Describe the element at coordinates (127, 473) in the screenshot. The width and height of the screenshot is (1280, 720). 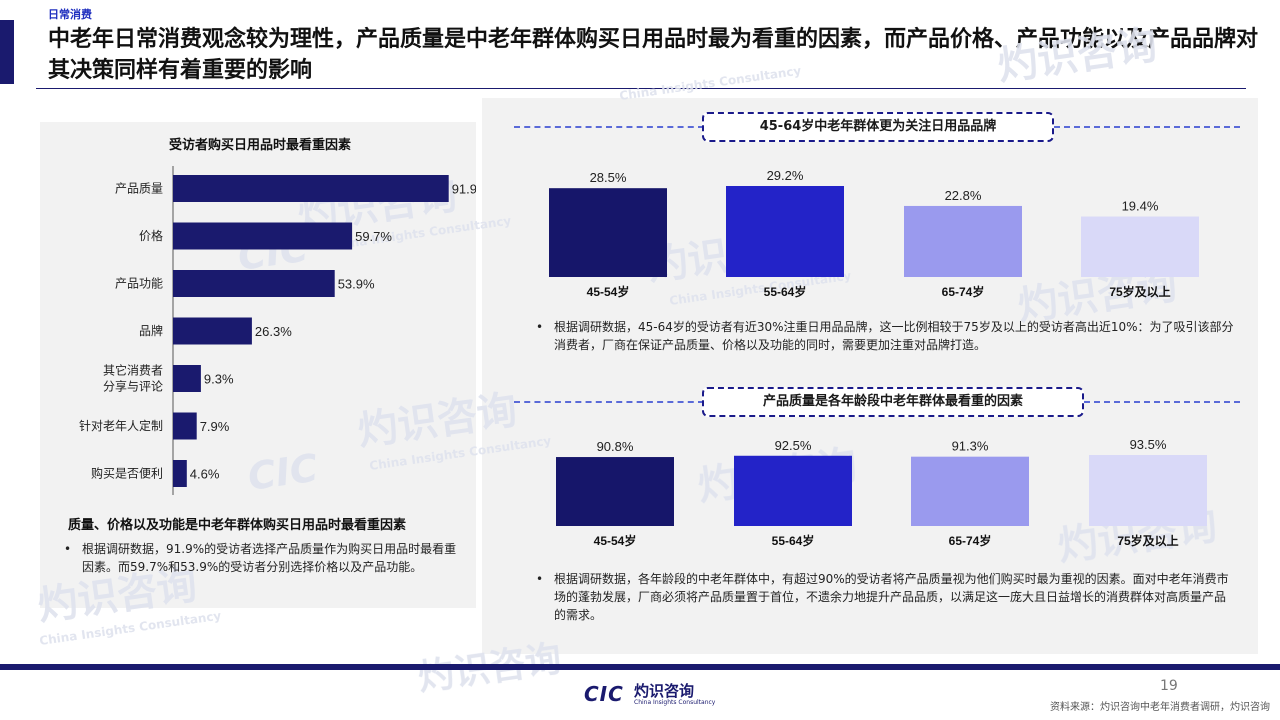
I see `factor-category-label: 购买是否便利` at that location.